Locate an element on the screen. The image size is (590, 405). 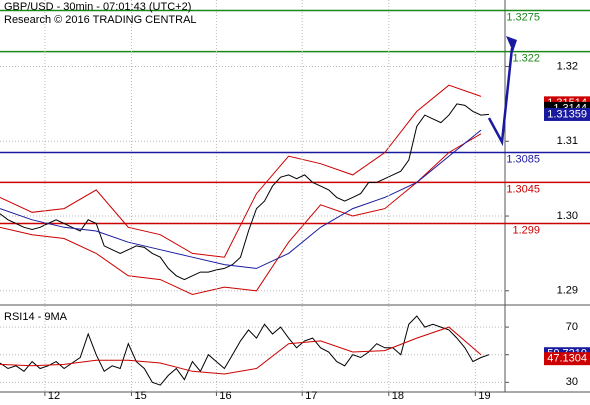
value-badge-label: 47.1304 is located at coordinates (567, 359).